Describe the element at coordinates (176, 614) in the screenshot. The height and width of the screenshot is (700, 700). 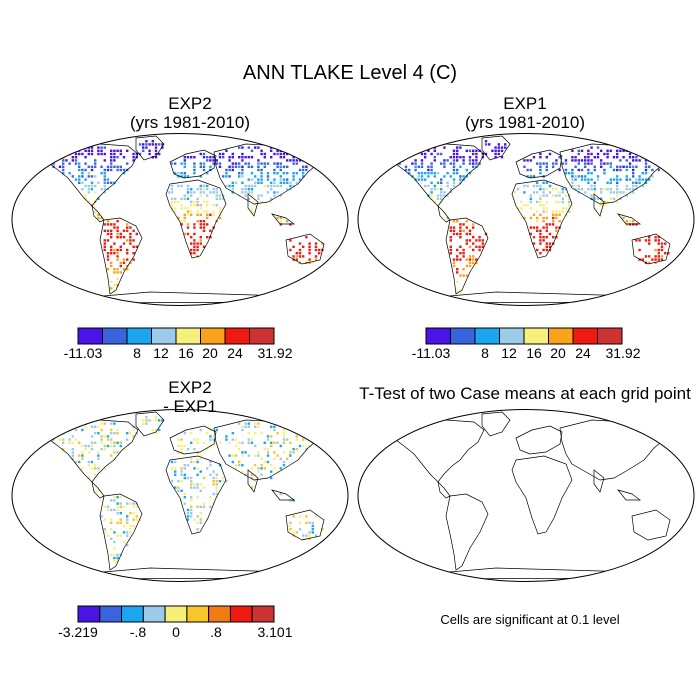
I see `colorbar-diff` at that location.